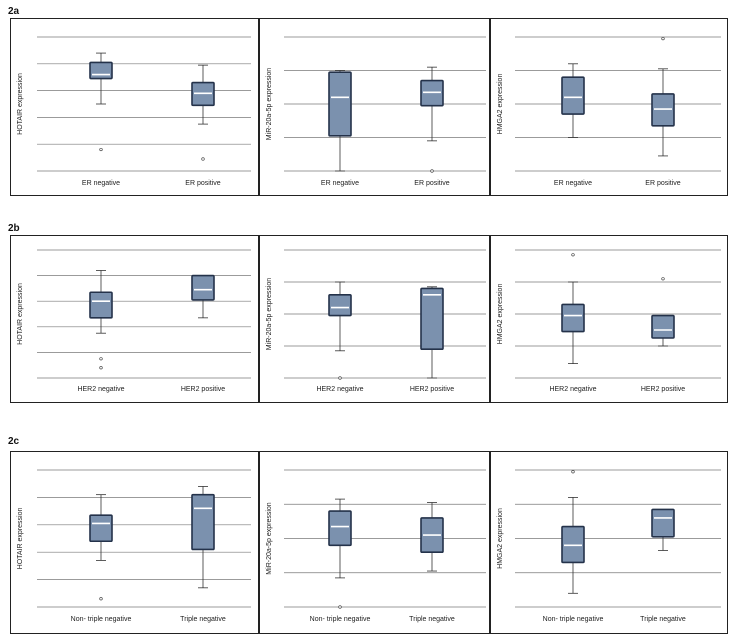 The width and height of the screenshot is (736, 644). What do you see at coordinates (14, 11) in the screenshot?
I see `section-label-2a: 2a` at bounding box center [14, 11].